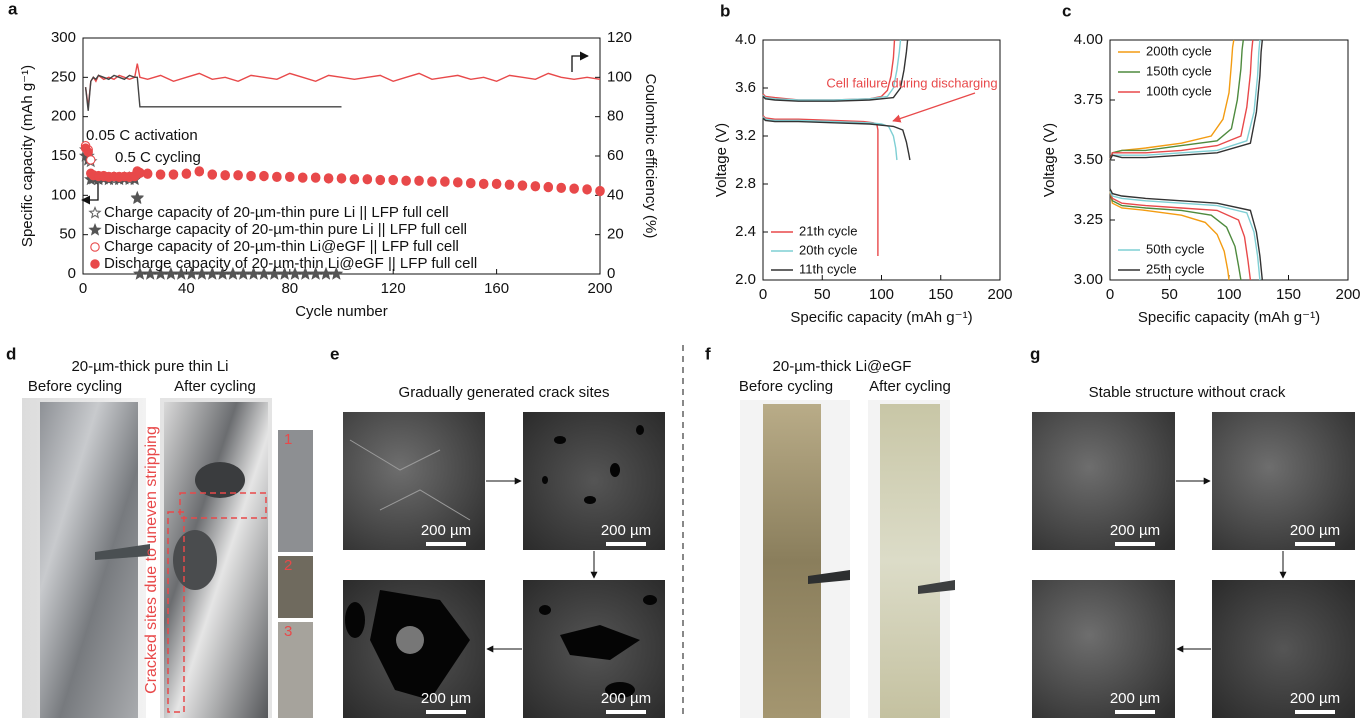 The height and width of the screenshot is (718, 1365). I want to click on sem-texture, so click(410, 480).